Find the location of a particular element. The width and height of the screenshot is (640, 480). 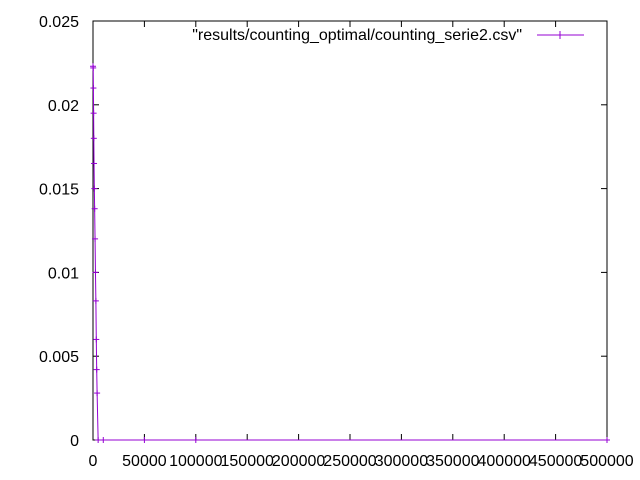

x-tick-label: 300000 is located at coordinates (401, 461).